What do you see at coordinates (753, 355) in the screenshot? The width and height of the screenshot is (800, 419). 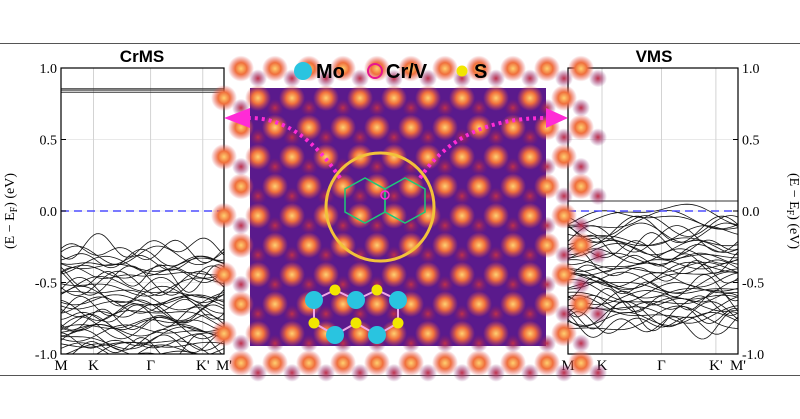 I see `vms-ytick-label: -1.0` at bounding box center [753, 355].